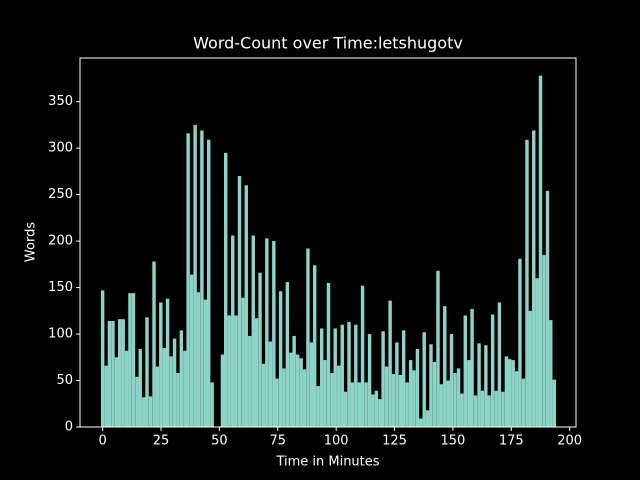 The width and height of the screenshot is (640, 480). I want to click on x-tick-label: 100, so click(336, 441).